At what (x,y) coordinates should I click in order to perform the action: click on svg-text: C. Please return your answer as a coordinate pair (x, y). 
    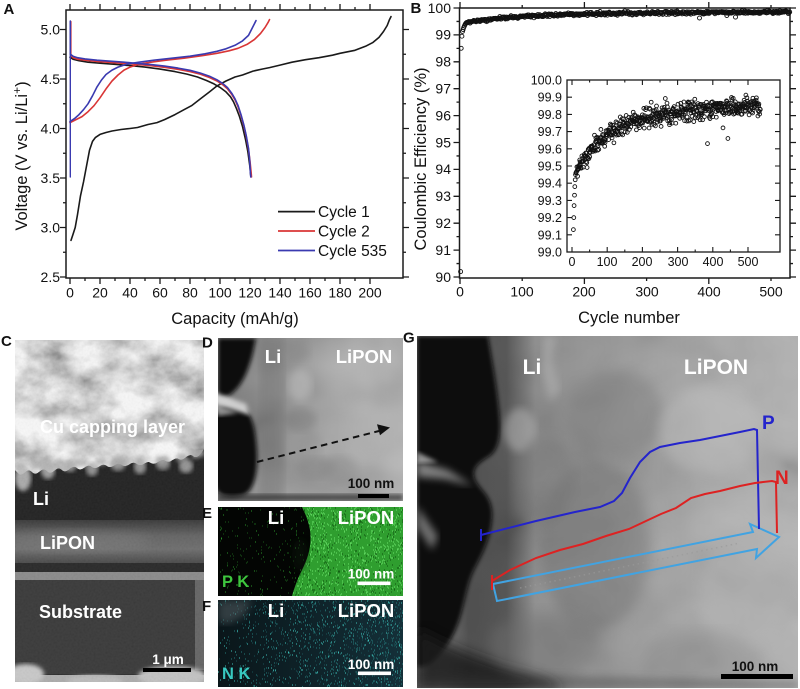
    Looking at the image, I should click on (6, 341).